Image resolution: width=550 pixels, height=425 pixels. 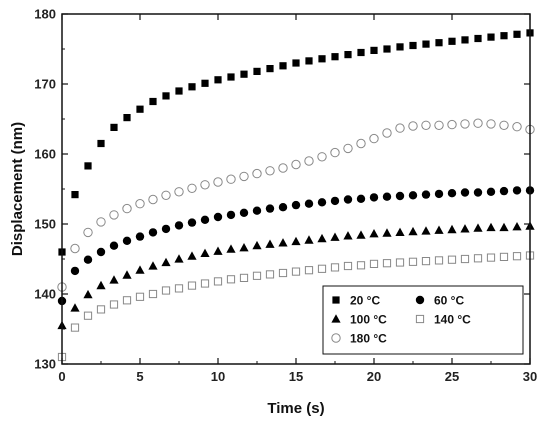 What do you see at coordinates (45, 84) in the screenshot?
I see `y-tick-label: 170` at bounding box center [45, 84].